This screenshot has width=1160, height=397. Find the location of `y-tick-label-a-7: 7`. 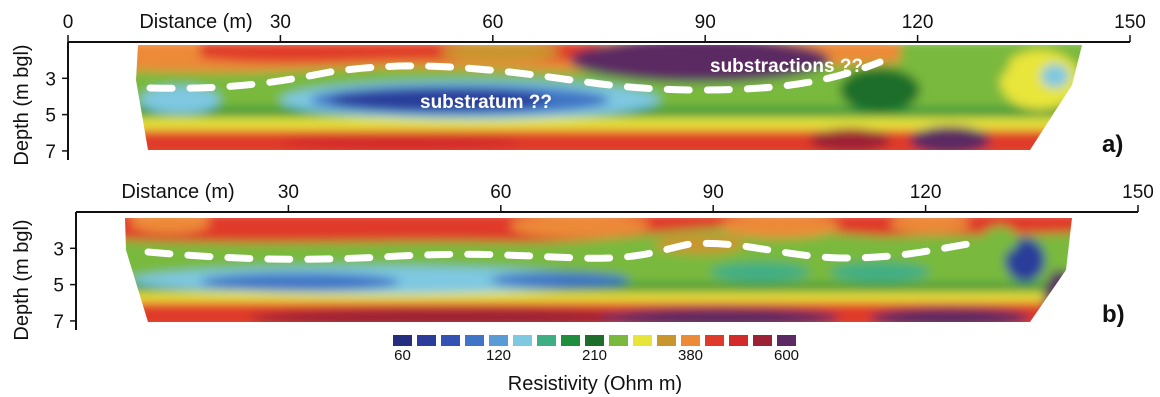

y-tick-label-a-7: 7 is located at coordinates (50, 152).